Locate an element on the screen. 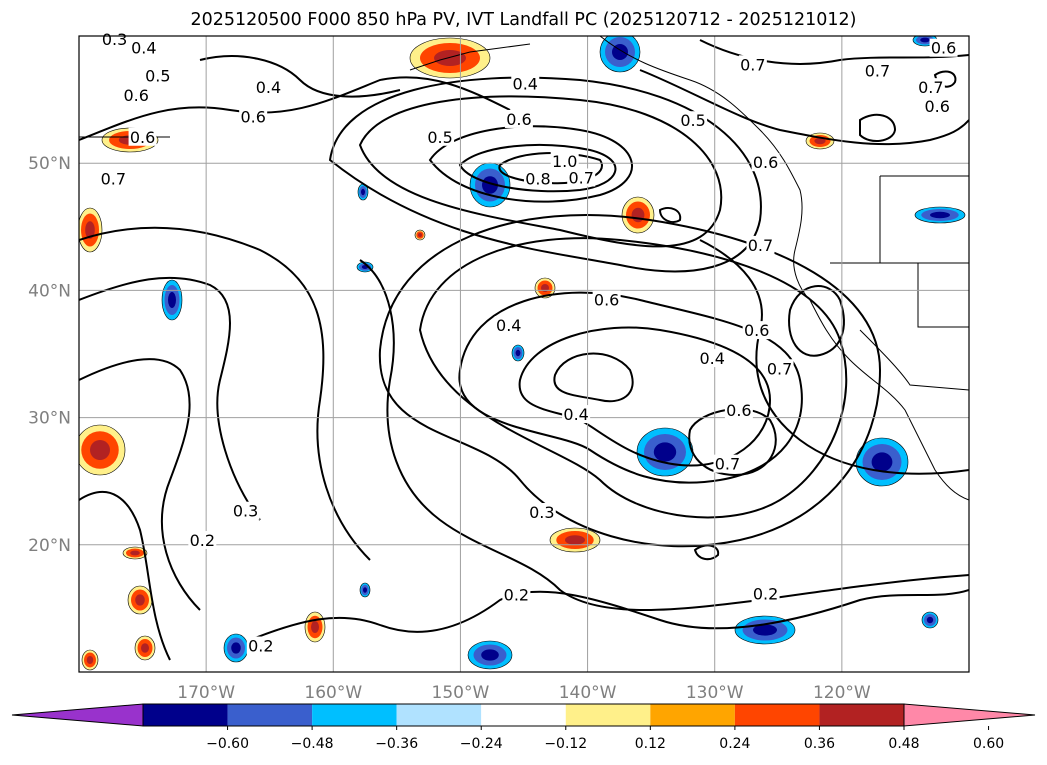 The height and width of the screenshot is (765, 1047). contour-label: 0.5 is located at coordinates (157, 76).